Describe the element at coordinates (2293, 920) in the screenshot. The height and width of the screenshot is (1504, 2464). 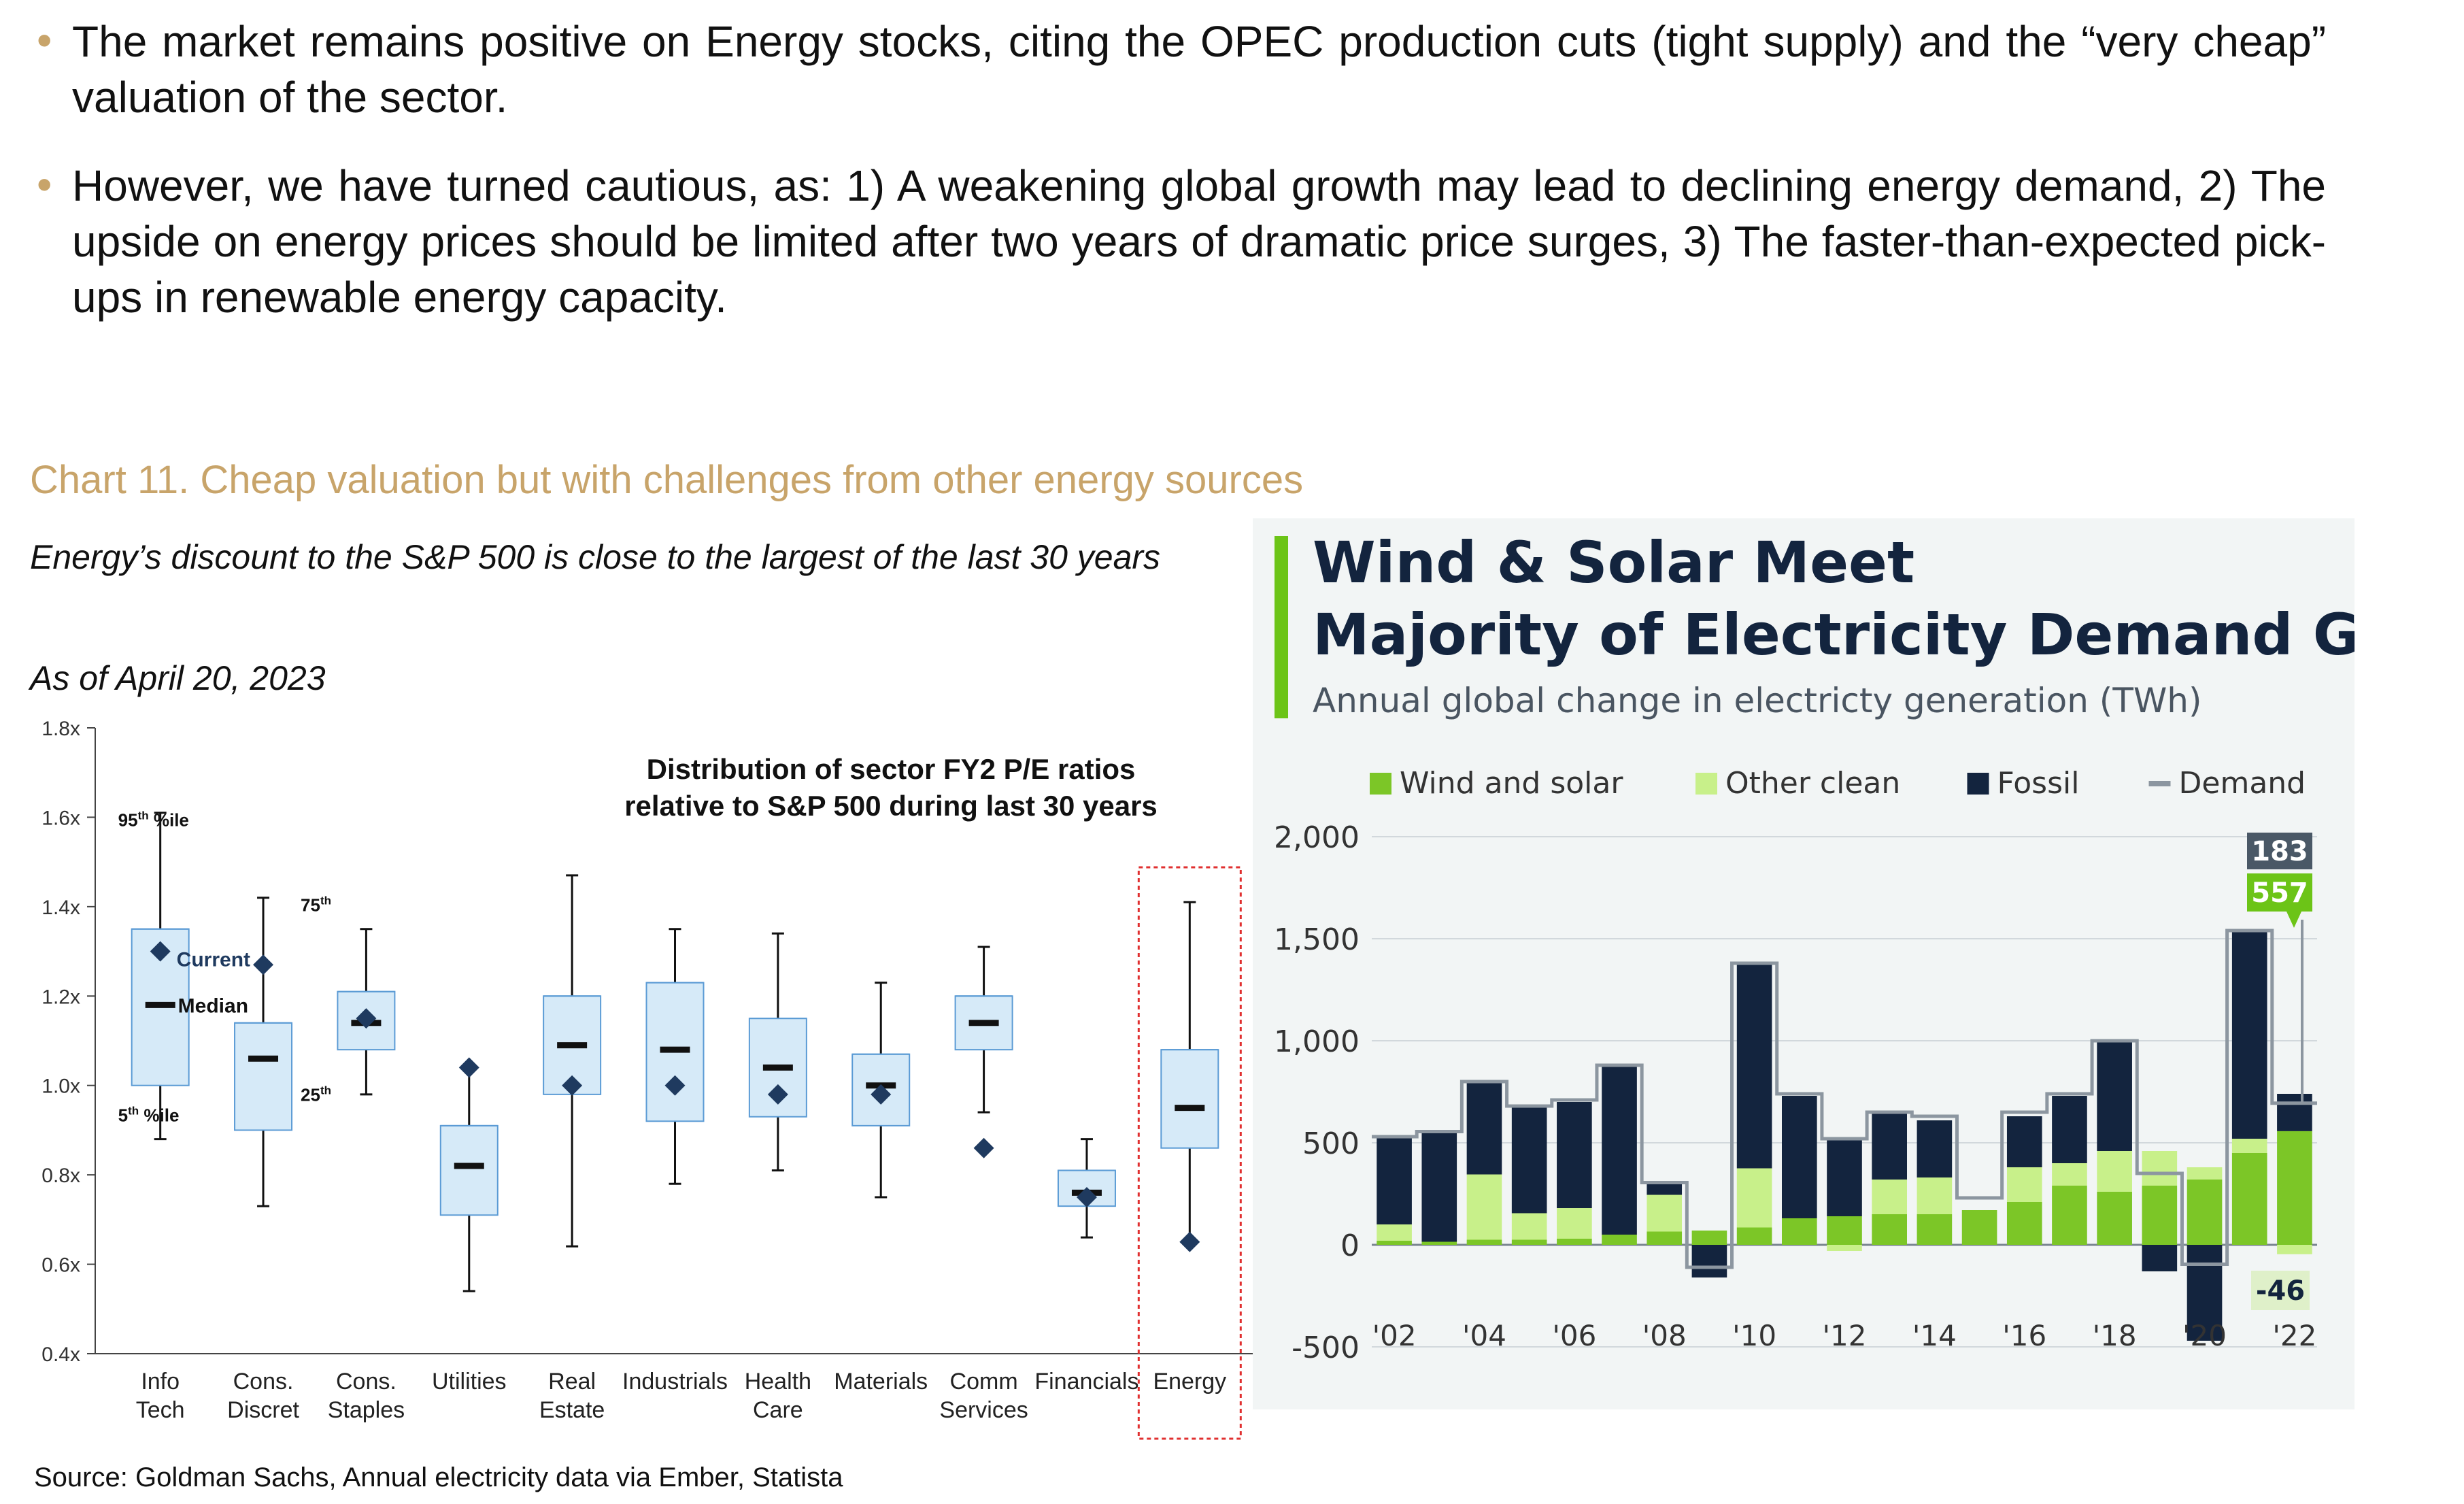
I see `callout-pointer` at that location.